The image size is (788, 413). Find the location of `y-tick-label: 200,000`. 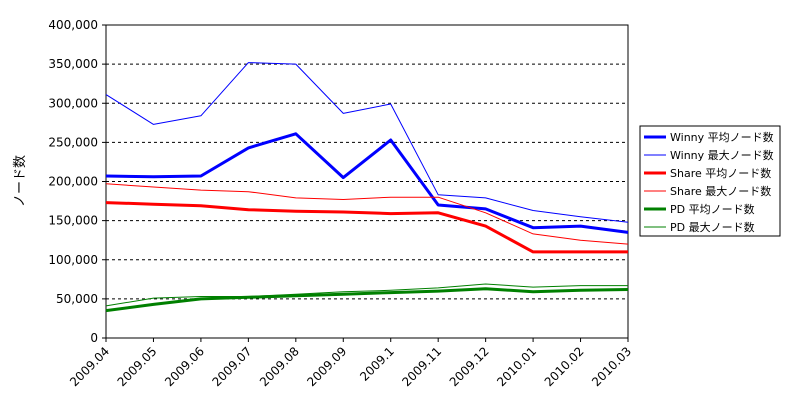

y-tick-label: 200,000 is located at coordinates (73, 182).